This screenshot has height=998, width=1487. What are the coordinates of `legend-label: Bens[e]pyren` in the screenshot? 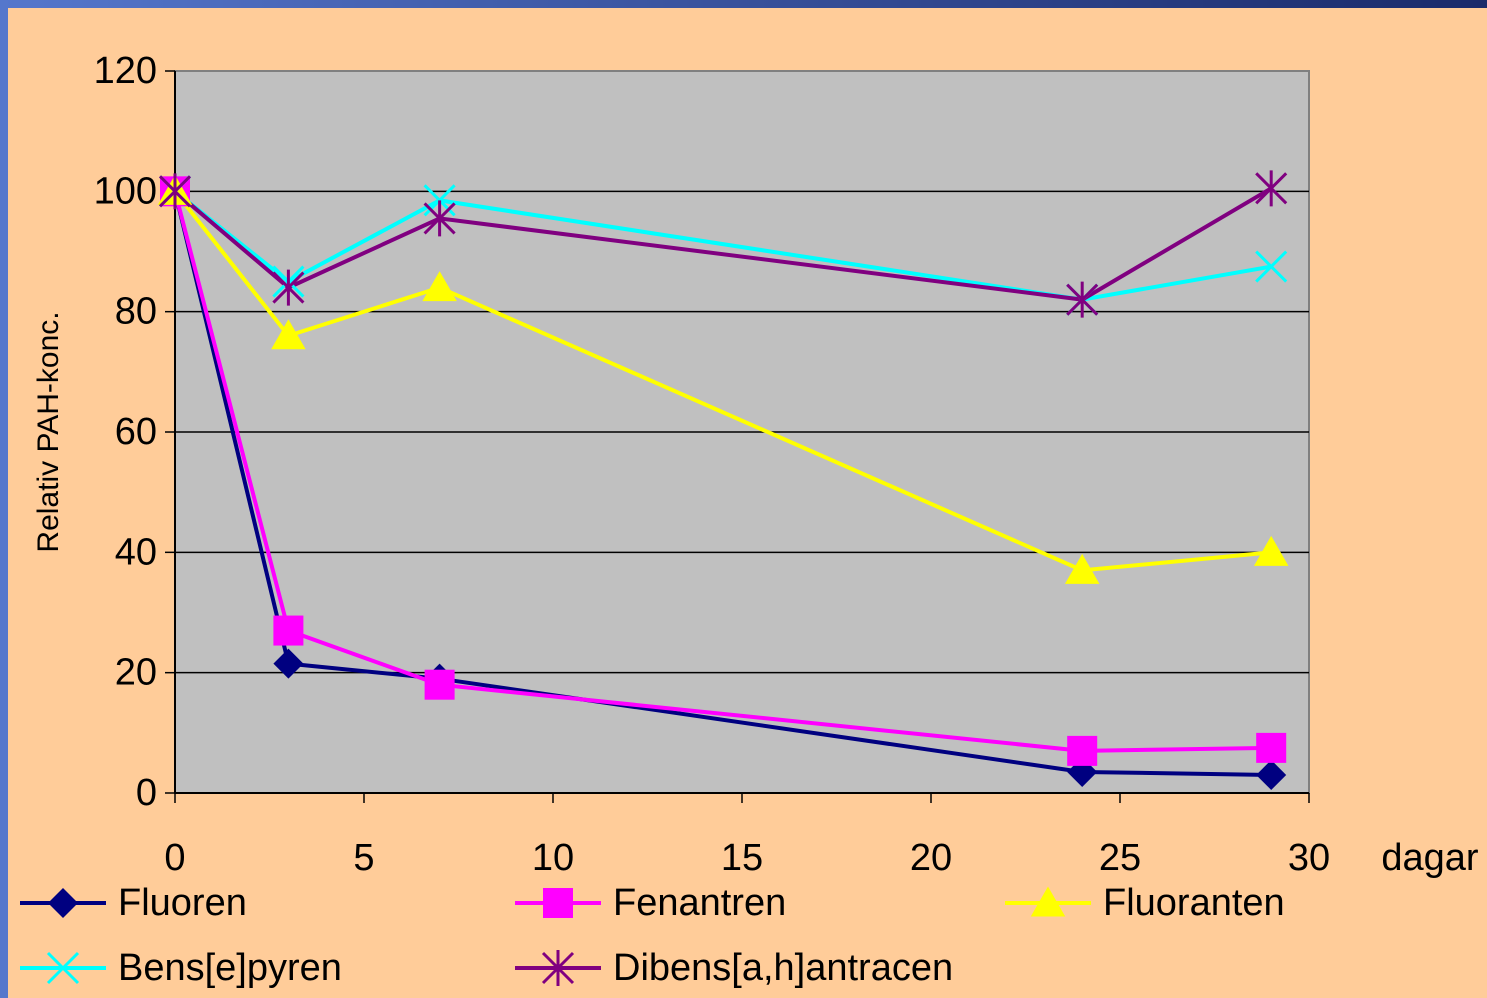 It's located at (230, 968).